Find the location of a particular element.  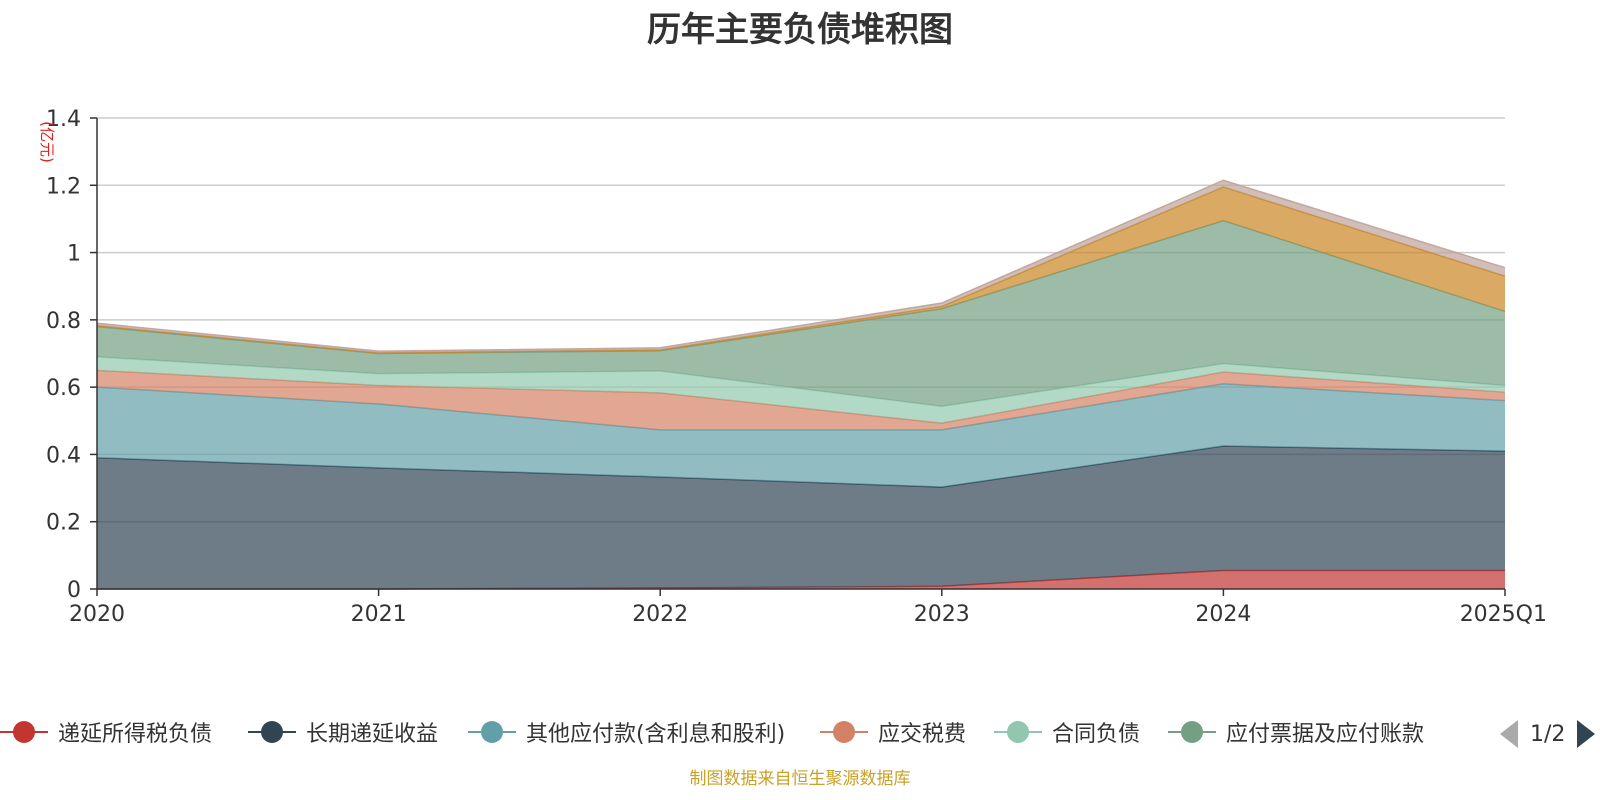

legend-page-indicator: 1/2 is located at coordinates (1548, 734).